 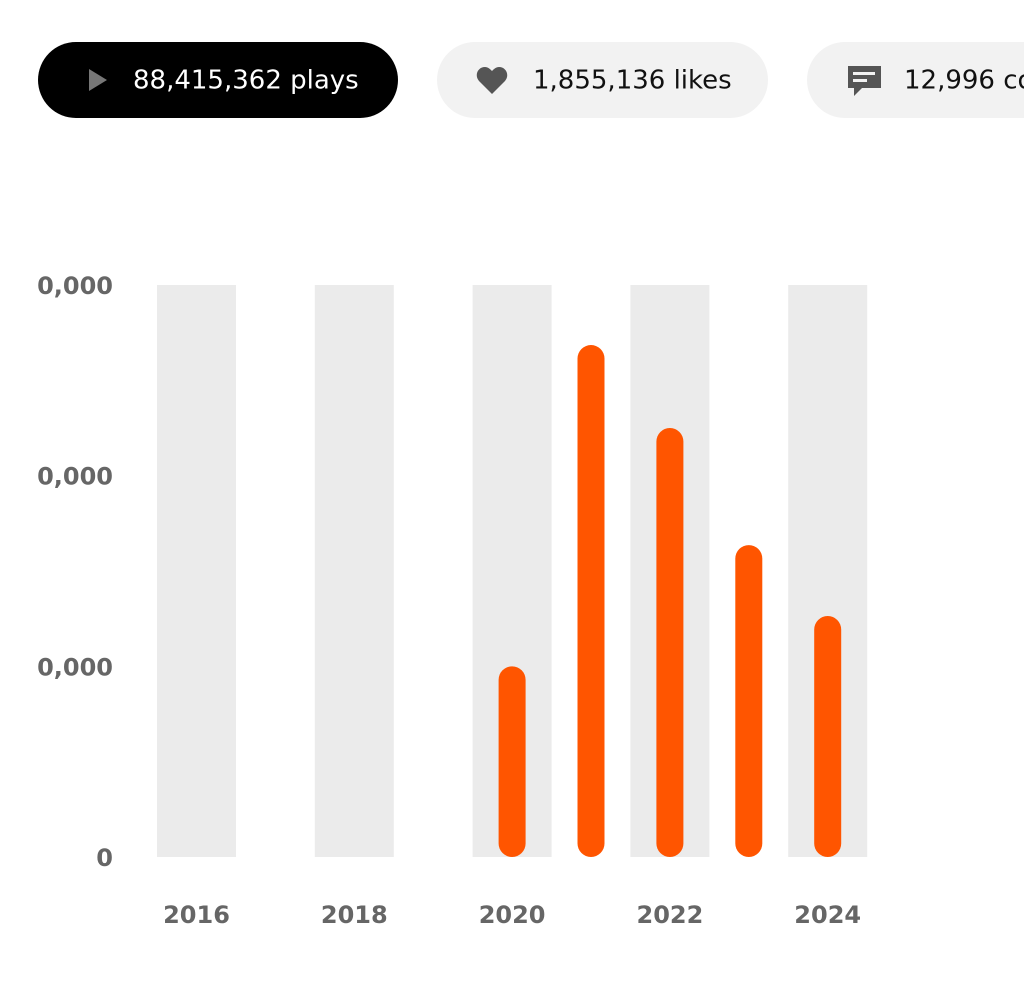 What do you see at coordinates (246, 81) in the screenshot?
I see `plays-count: 88,415,362 plays` at bounding box center [246, 81].